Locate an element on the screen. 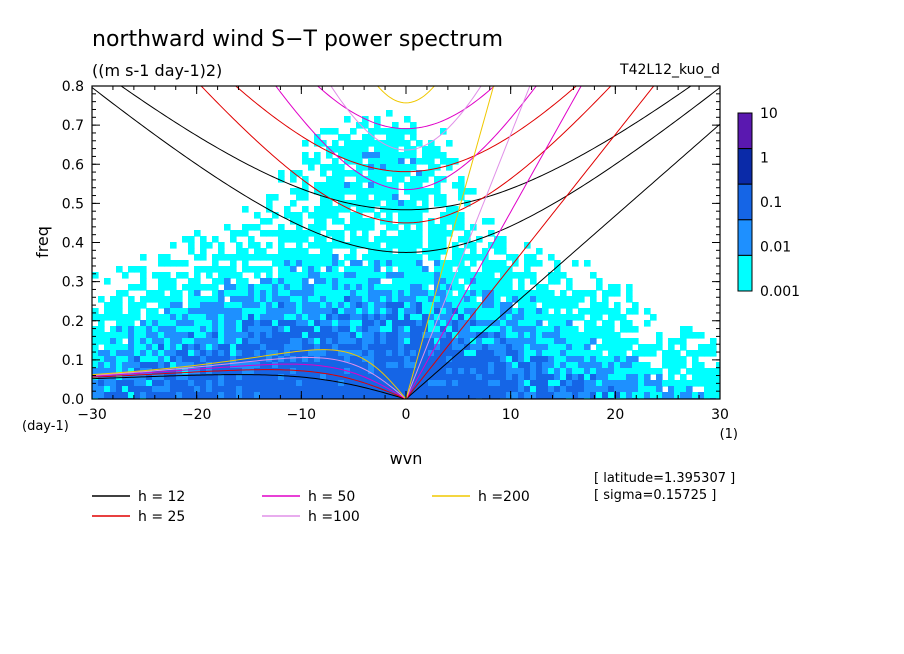 This screenshot has width=904, height=654. chart-units: ((m s-1 day-1)2) is located at coordinates (157, 70).